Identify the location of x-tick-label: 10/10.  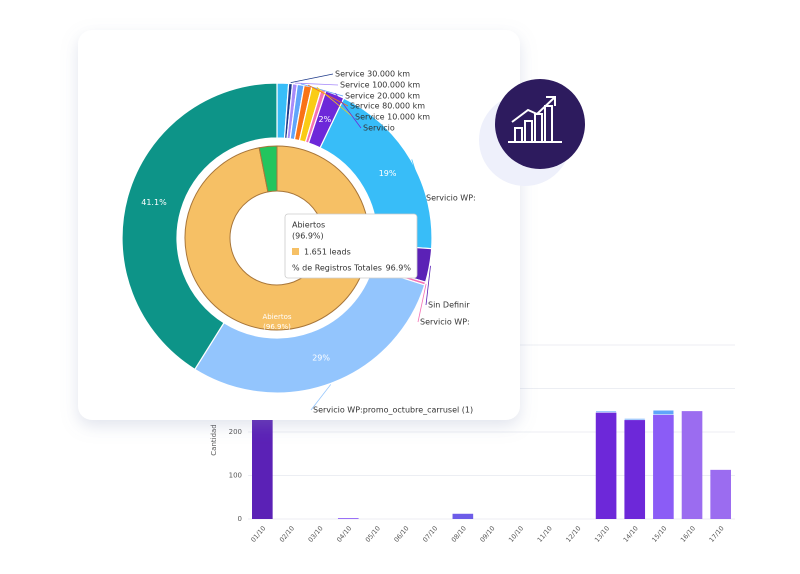
(516, 533).